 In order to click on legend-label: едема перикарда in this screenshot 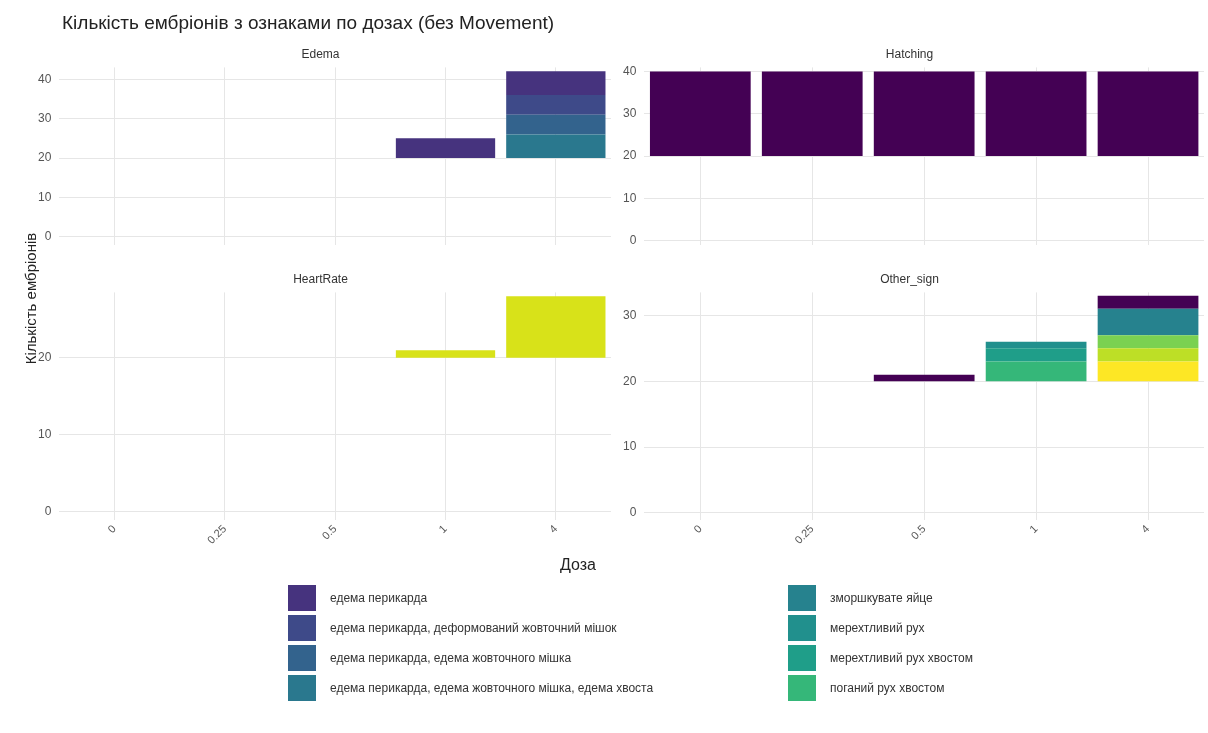, I will do `click(379, 598)`.